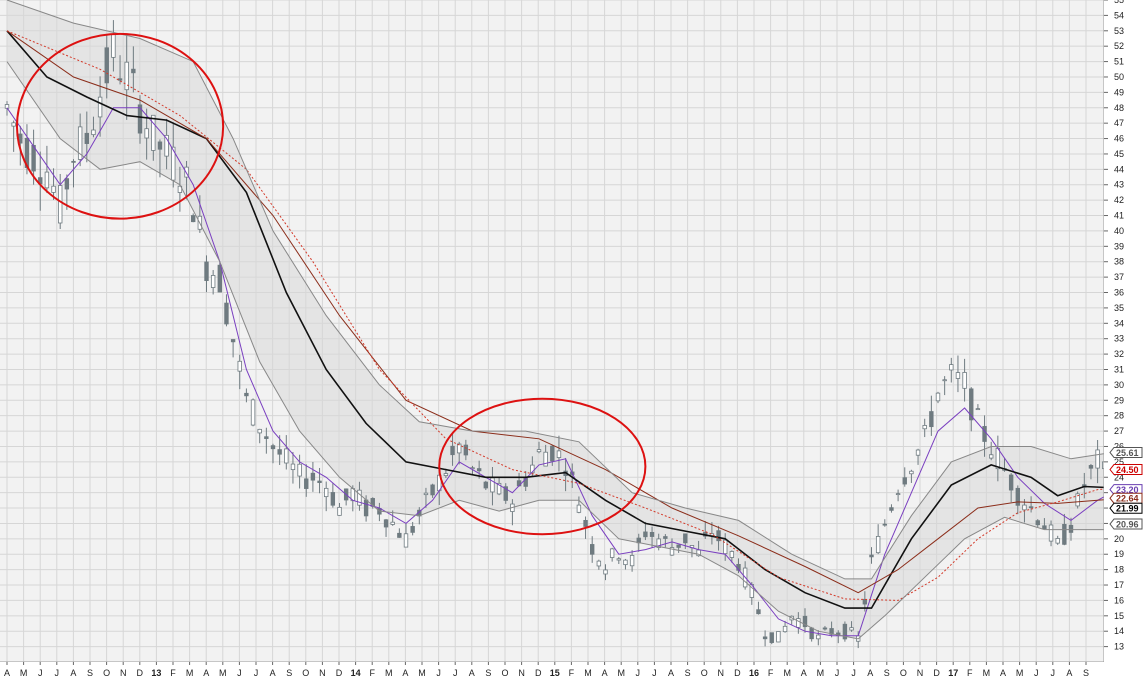 The width and height of the screenshot is (1144, 681). What do you see at coordinates (1119, 647) in the screenshot?
I see `y-tick-label: 13` at bounding box center [1119, 647].